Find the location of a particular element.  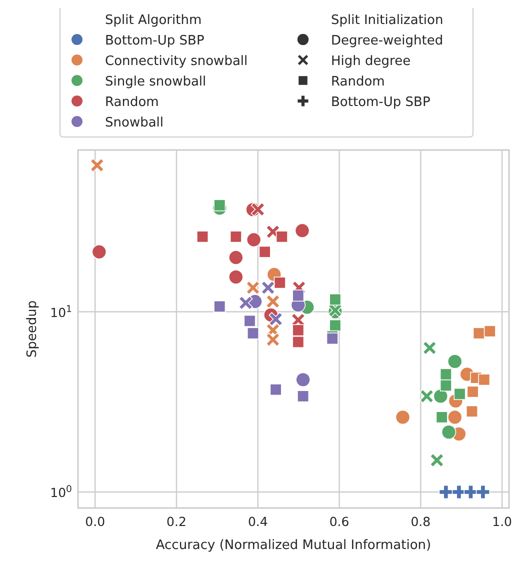

x-tick-label: 1.0 is located at coordinates (502, 521).